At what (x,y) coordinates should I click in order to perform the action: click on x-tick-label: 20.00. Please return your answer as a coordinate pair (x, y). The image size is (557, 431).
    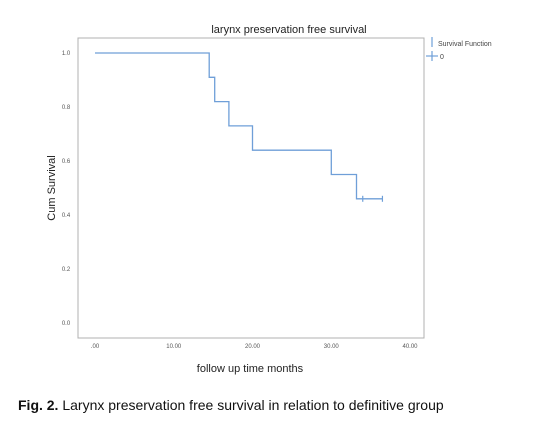
    Looking at the image, I should click on (253, 347).